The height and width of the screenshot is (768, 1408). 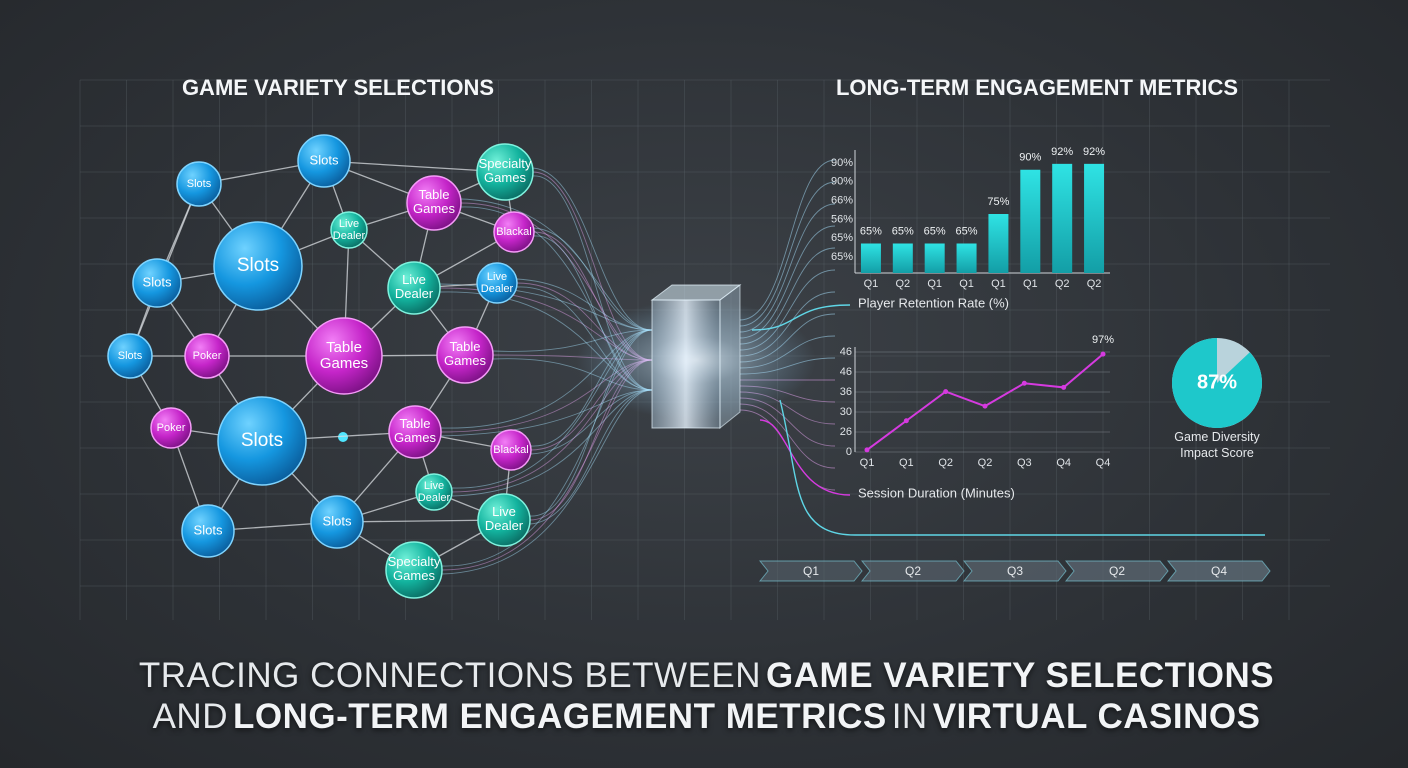 What do you see at coordinates (338, 87) in the screenshot?
I see `left-heading: GAME VARIETY SELECTIONS` at bounding box center [338, 87].